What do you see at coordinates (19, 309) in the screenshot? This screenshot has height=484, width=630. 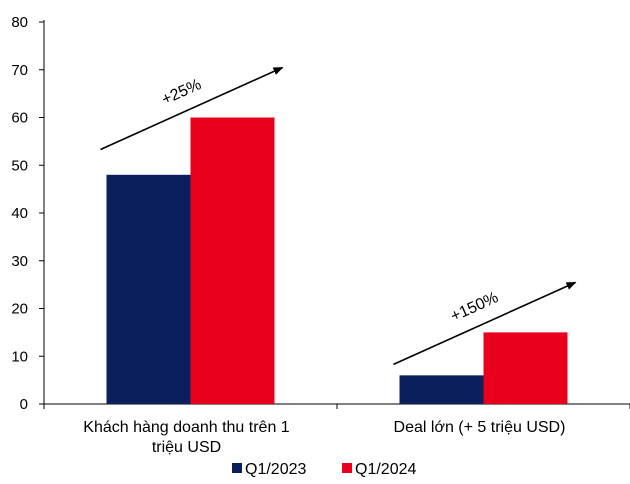 I see `y-tick-label: 20` at bounding box center [19, 309].